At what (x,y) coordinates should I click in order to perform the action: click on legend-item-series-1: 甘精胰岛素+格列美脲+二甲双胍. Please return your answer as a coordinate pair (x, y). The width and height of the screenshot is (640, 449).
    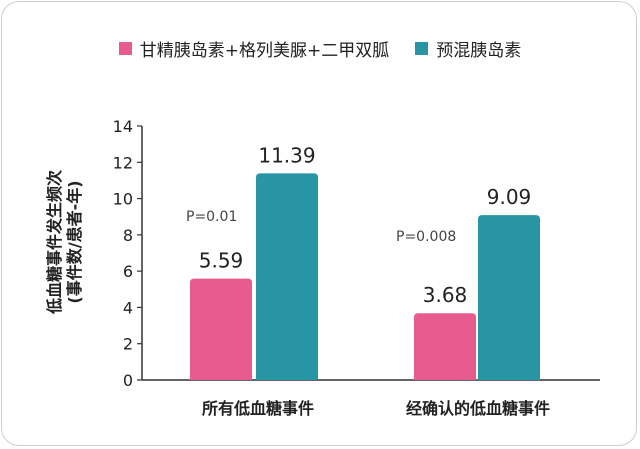
    Looking at the image, I should click on (254, 48).